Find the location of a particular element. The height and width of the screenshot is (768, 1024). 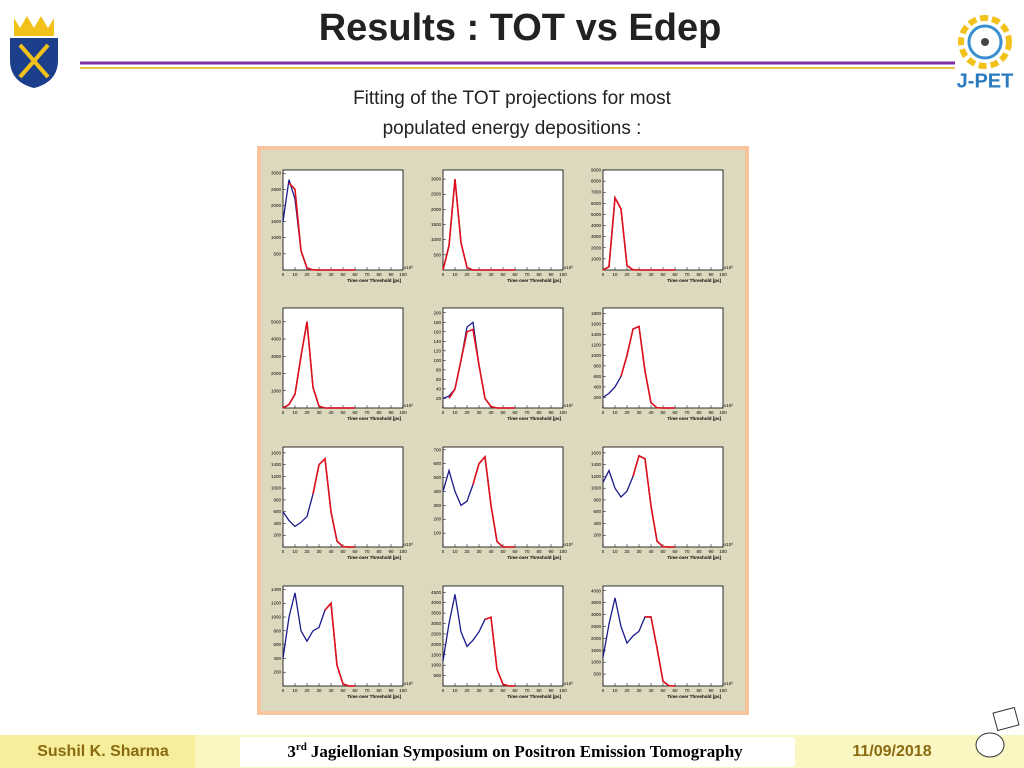

y-tick-label: 60 is located at coordinates (439, 379).